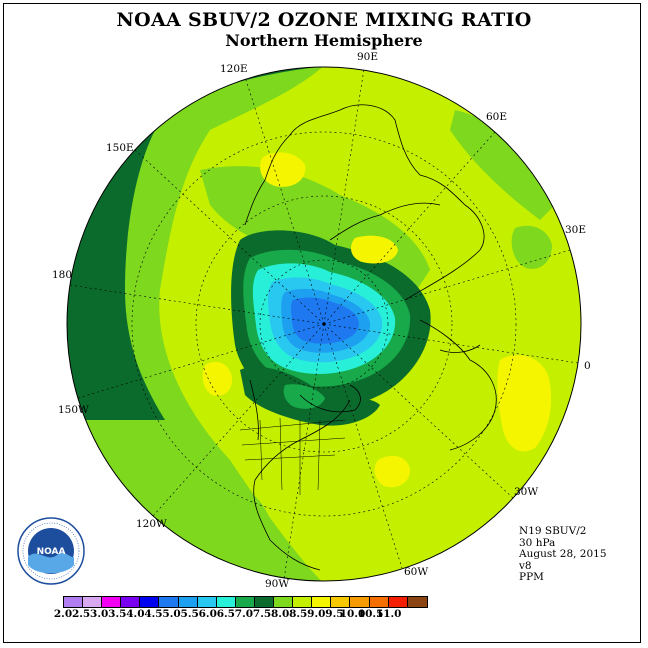 The width and height of the screenshot is (648, 648). Describe the element at coordinates (262, 614) in the screenshot. I see `colorbar-tick-label: 7.5` at that location.